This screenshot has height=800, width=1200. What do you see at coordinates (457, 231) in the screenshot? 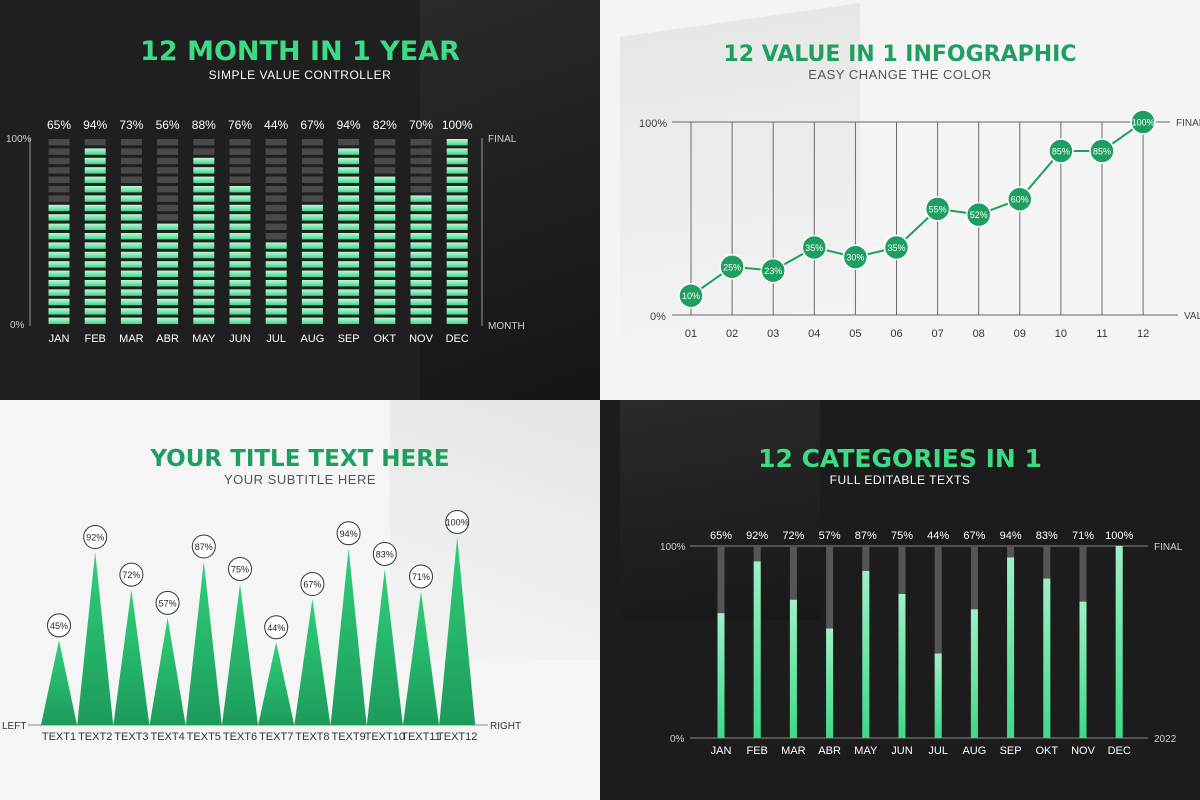
I see `bar-dec` at bounding box center [457, 231].